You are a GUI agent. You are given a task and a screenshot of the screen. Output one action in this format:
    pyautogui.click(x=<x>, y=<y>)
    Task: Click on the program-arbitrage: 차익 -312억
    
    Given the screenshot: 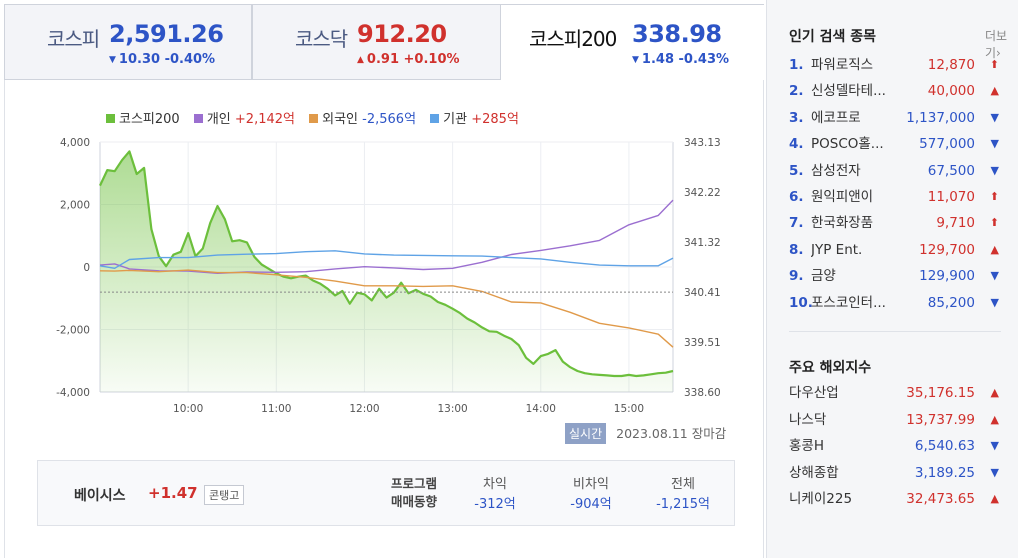 What is the action you would take?
    pyautogui.click(x=495, y=494)
    